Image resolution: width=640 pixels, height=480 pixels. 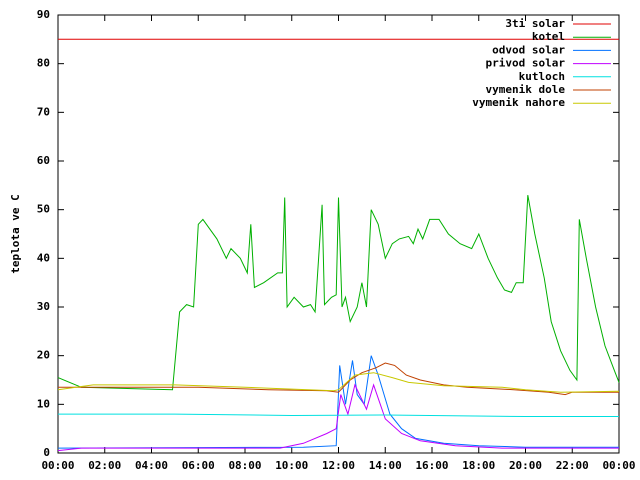 What do you see at coordinates (15, 233) in the screenshot?
I see `y-axis-label: teplota ve C` at bounding box center [15, 233].